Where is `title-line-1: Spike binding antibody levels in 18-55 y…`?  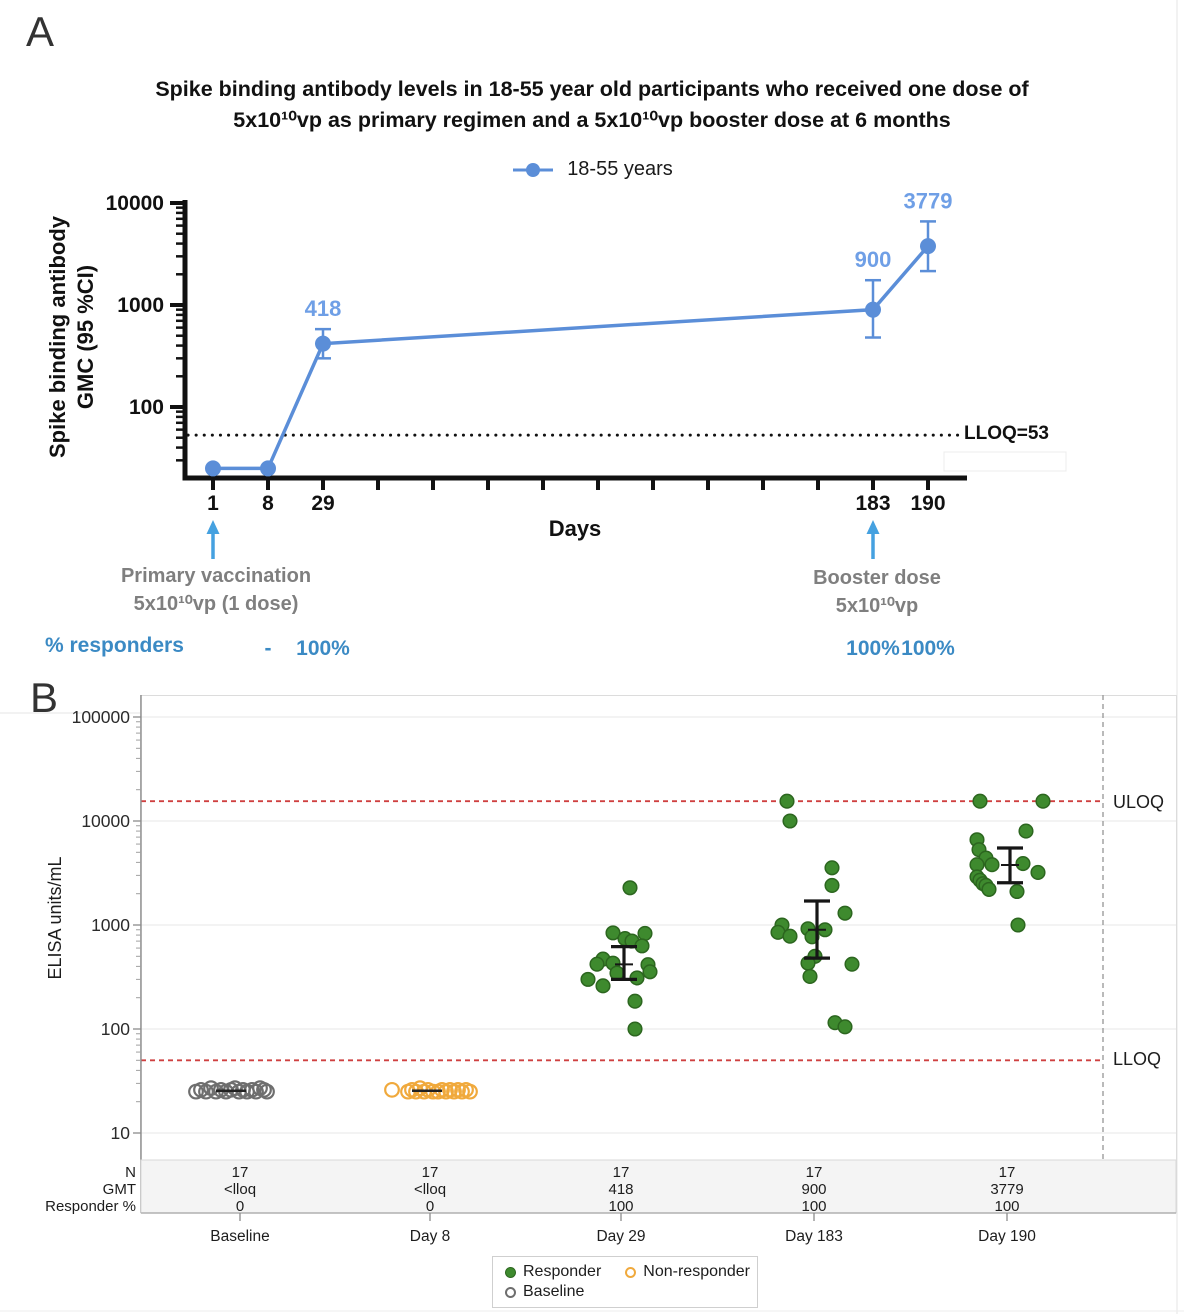
title-line-1: Spike binding antibody levels in 18-55 y… is located at coordinates (592, 89).